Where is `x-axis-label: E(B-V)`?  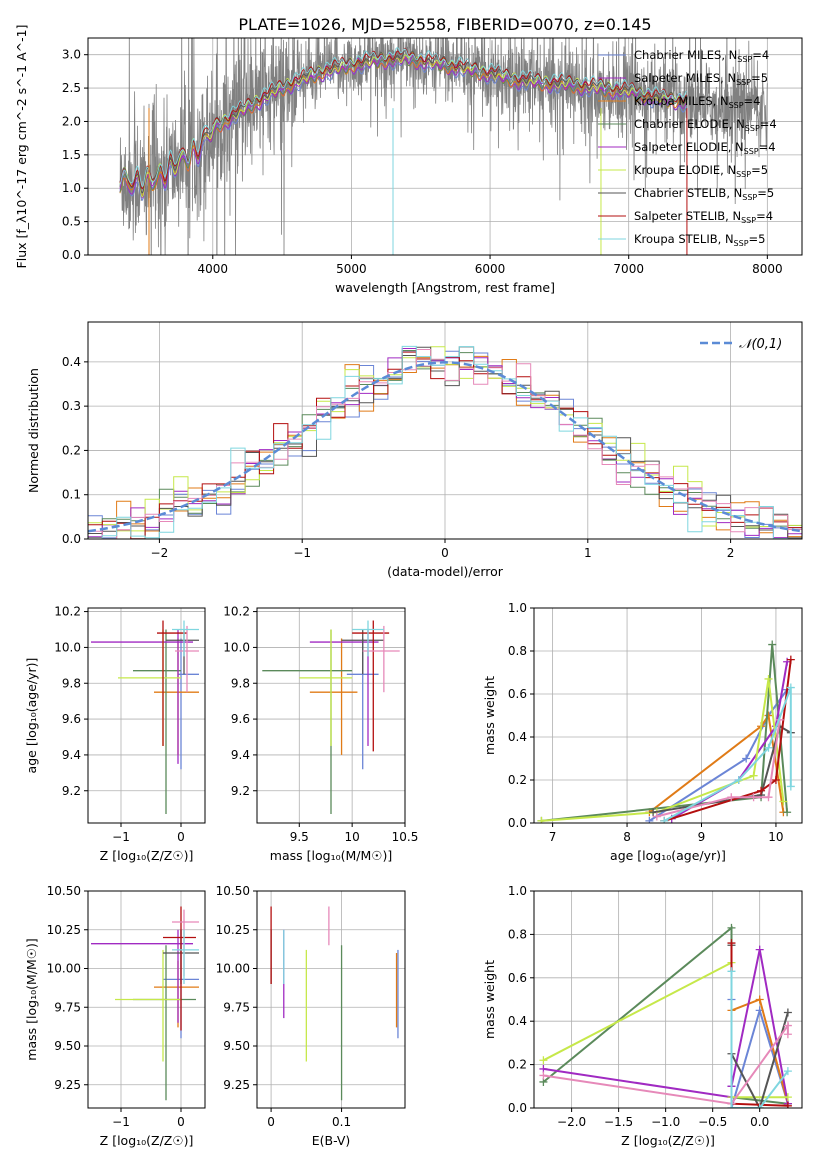
x-axis-label: E(B-V) is located at coordinates (331, 1140).